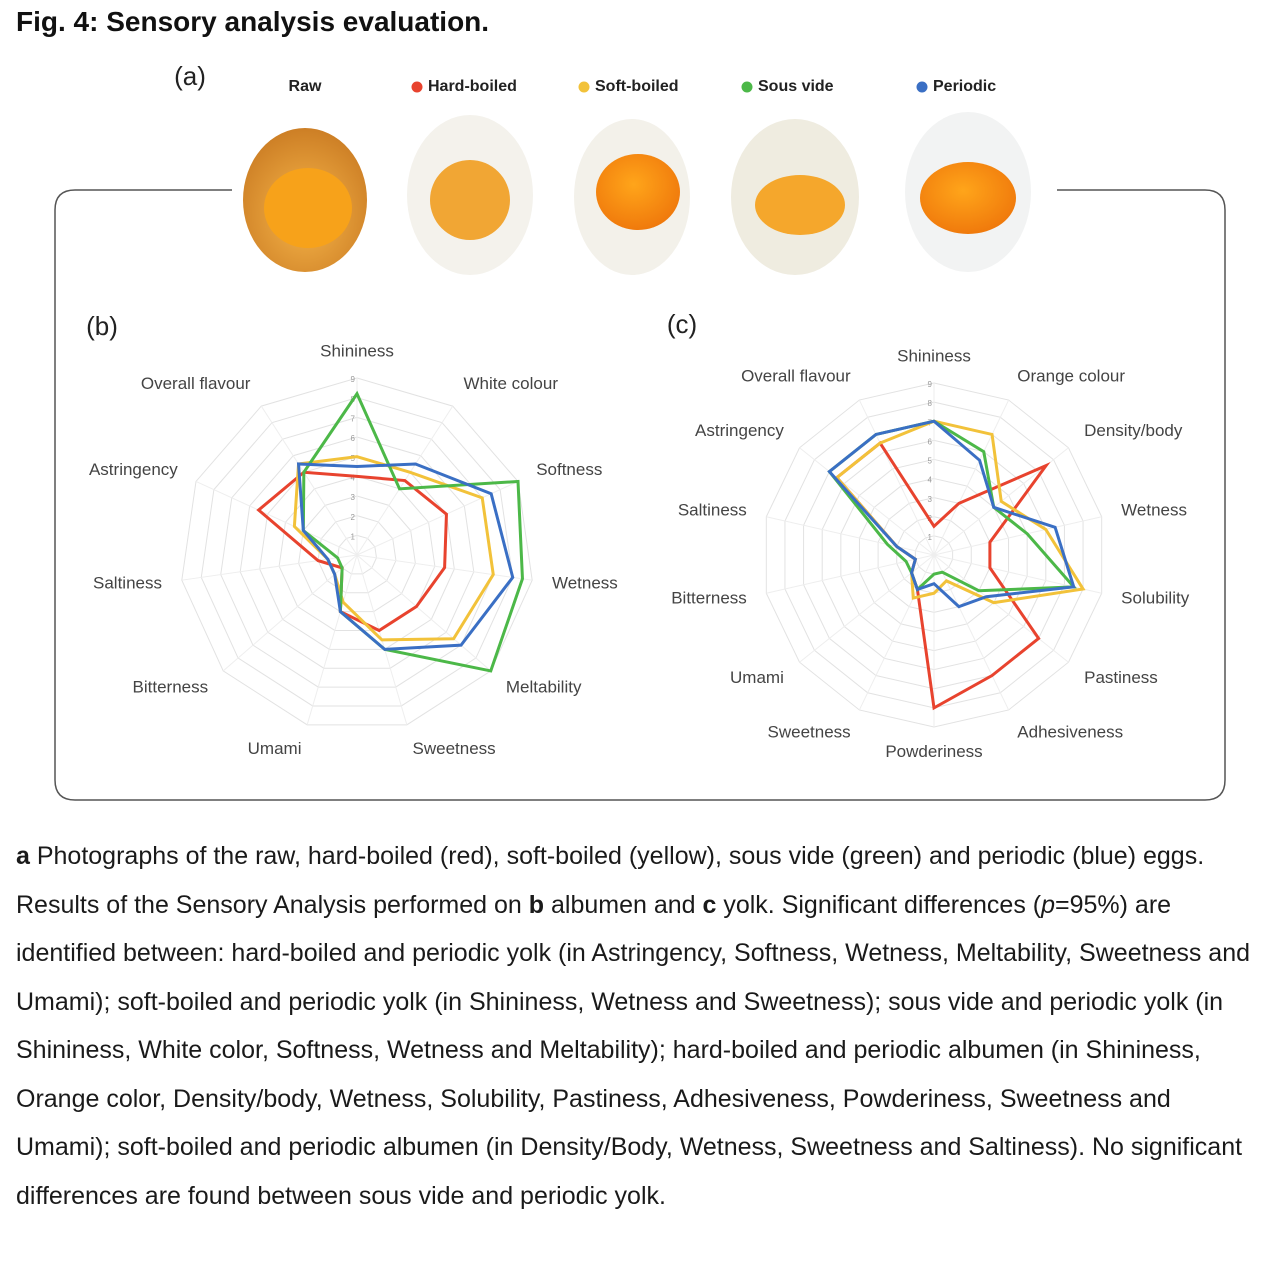  Describe the element at coordinates (305, 86) in the screenshot. I see `photo-label: Raw` at that location.